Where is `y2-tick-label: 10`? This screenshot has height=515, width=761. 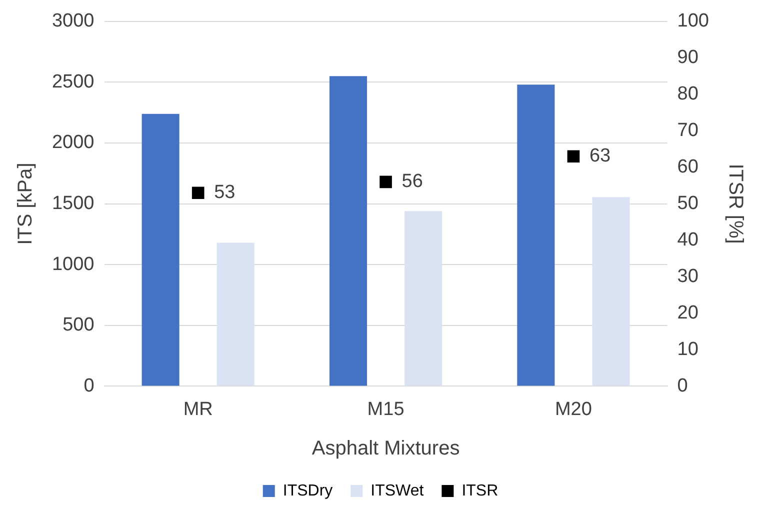 y2-tick-label: 10 is located at coordinates (687, 349).